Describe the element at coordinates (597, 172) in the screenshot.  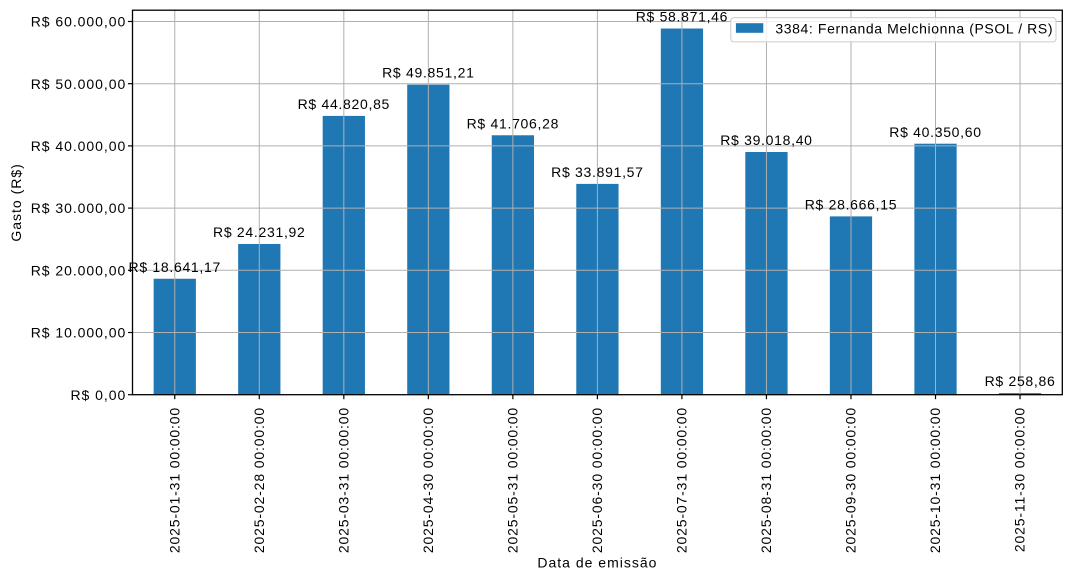
I see `svg-text: R$ 33.891,57` at that location.